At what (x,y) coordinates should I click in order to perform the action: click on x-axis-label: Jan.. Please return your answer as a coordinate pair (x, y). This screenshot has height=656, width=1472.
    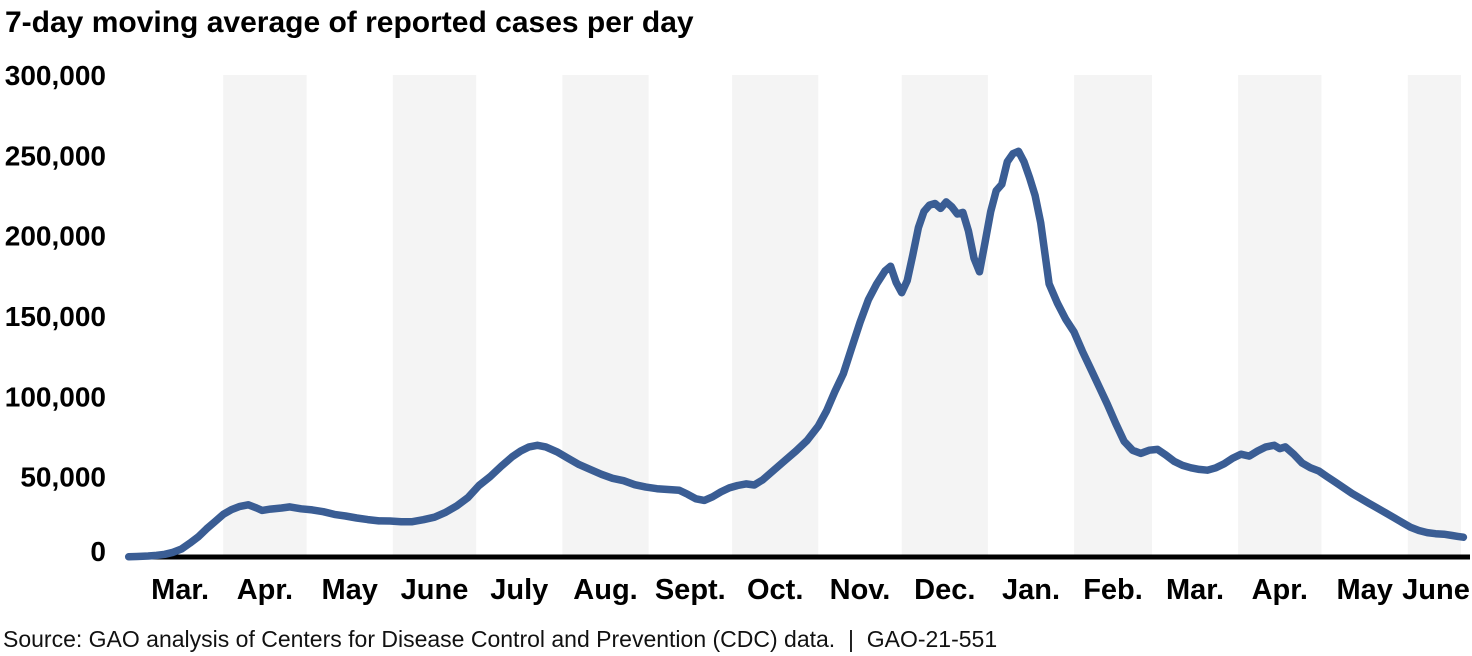
    Looking at the image, I should click on (1031, 590).